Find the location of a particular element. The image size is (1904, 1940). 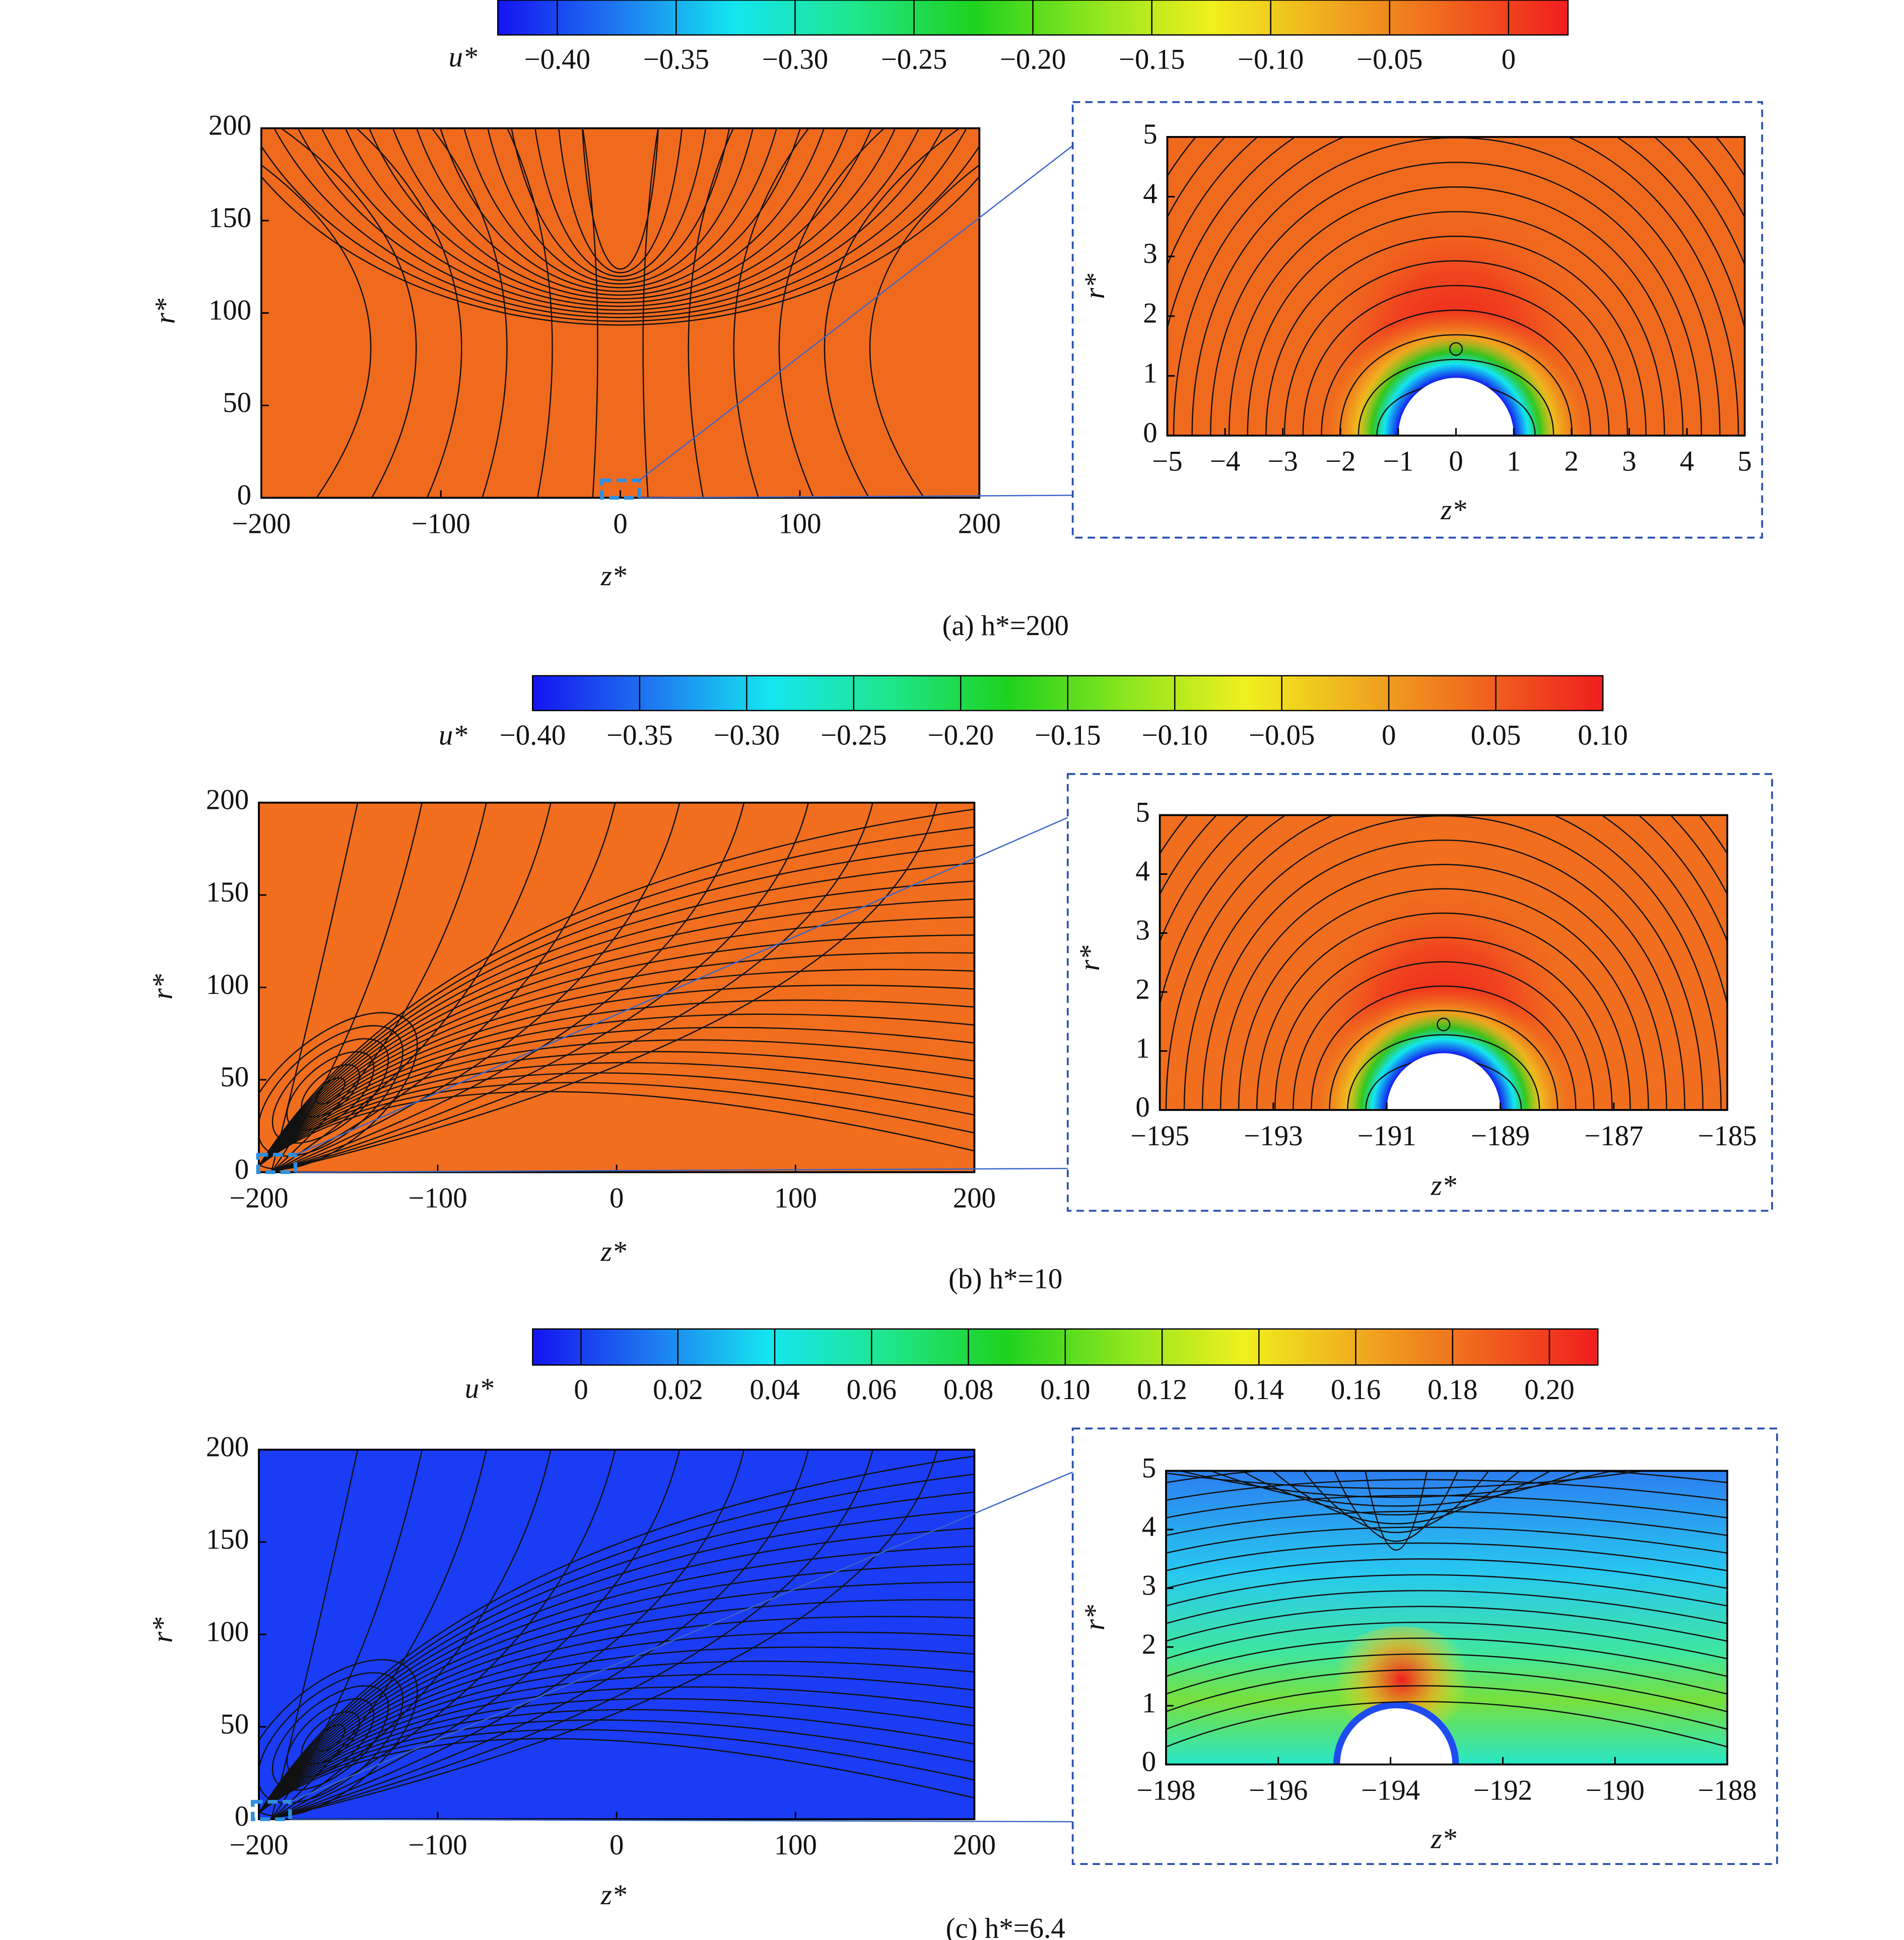

colorbar-tick-label: 0.12 is located at coordinates (1162, 1390).